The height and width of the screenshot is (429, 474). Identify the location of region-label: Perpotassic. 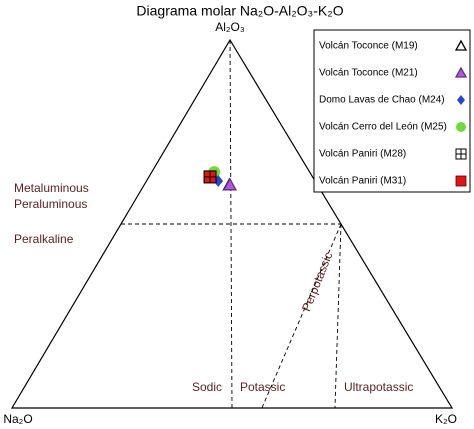
(317, 281).